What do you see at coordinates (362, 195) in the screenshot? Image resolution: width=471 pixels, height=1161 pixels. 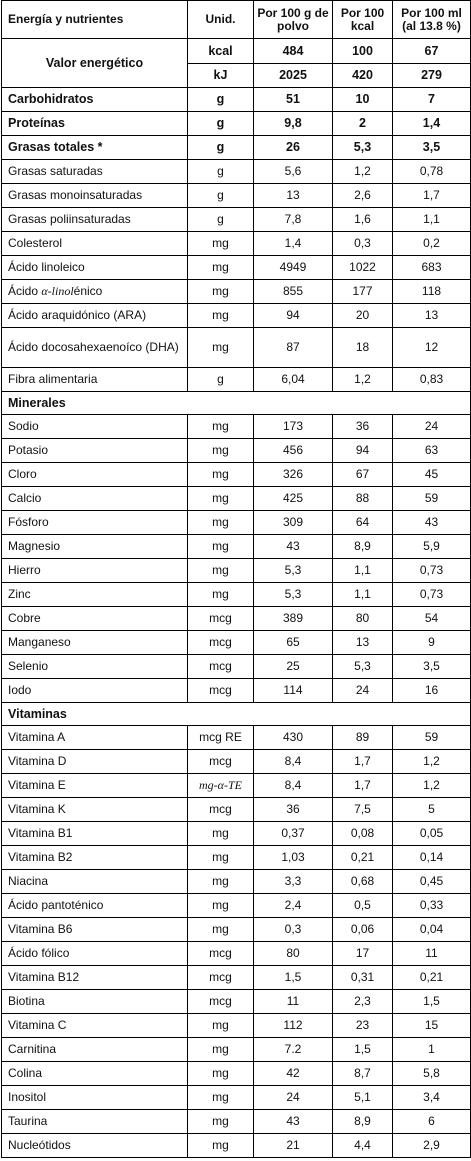 I see `value-per-100kcal: 2,6` at bounding box center [362, 195].